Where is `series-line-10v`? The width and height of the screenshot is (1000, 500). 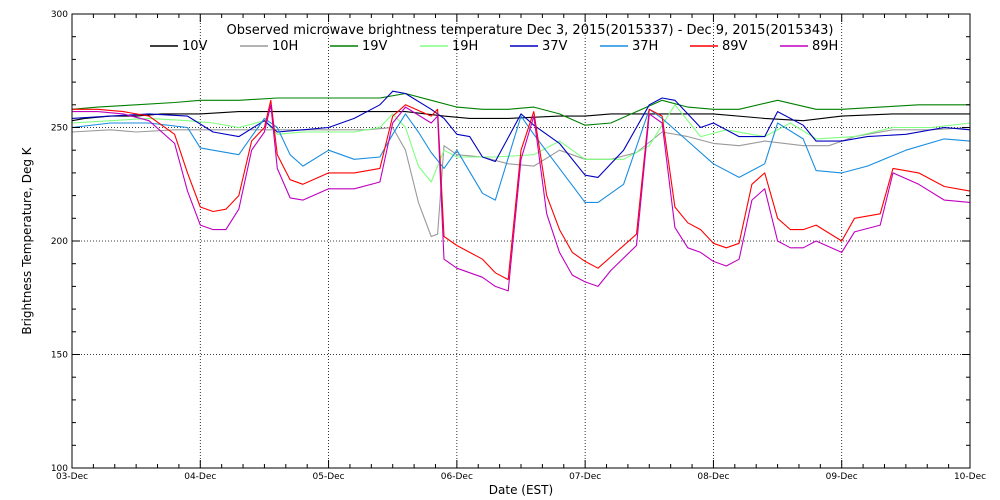
series-line-10v is located at coordinates (520, 116).